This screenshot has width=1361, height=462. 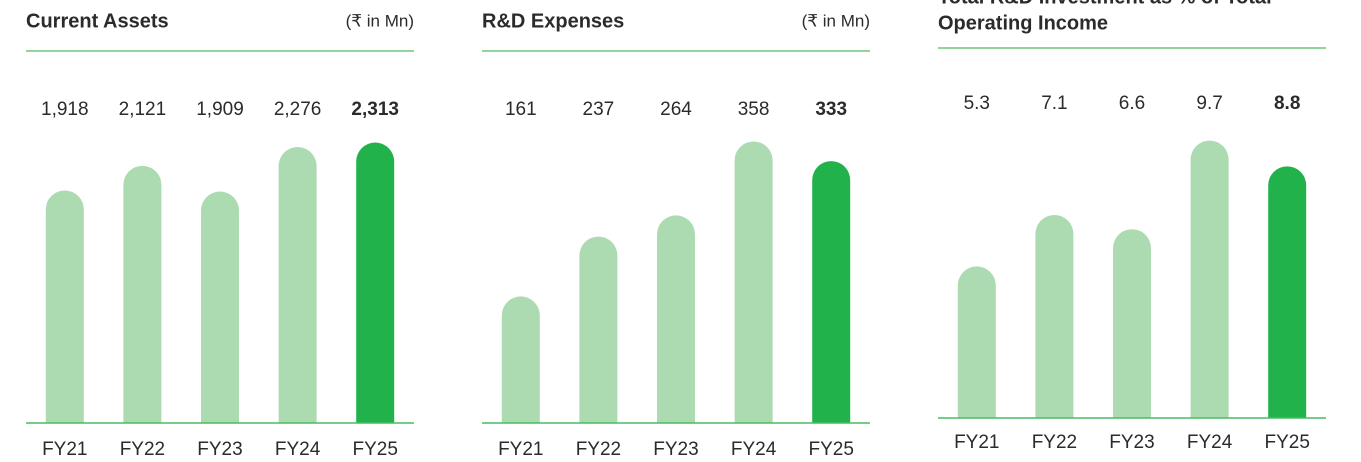 I want to click on value-label: 2,313, so click(x=375, y=109).